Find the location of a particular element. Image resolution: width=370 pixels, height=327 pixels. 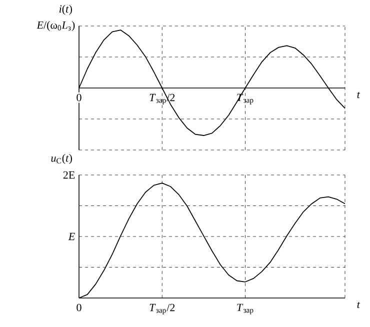

text: E/(ω$_{0}$L$_{з}$) is located at coordinates (55, 26).